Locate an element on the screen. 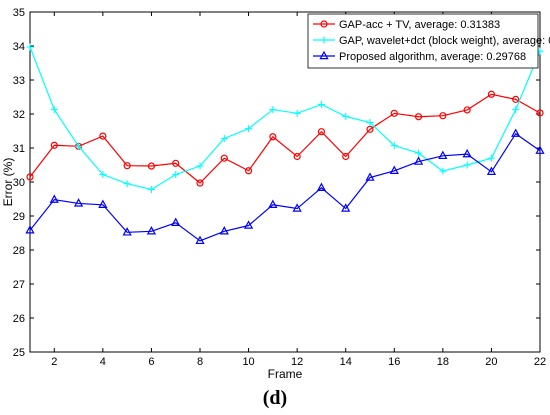 This screenshot has width=550, height=415. legend-label: GAP-acc + TV, average: 0.31383 is located at coordinates (419, 25).